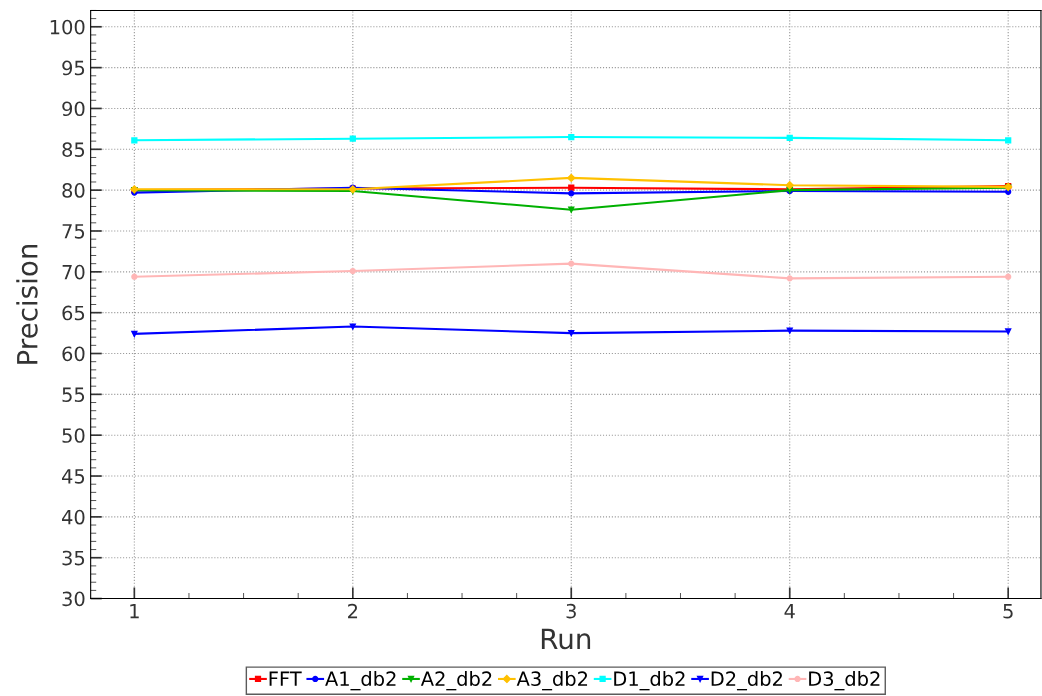 This screenshot has width=1042, height=696. Describe the element at coordinates (73, 313) in the screenshot. I see `y-tick-label: 65` at that location.